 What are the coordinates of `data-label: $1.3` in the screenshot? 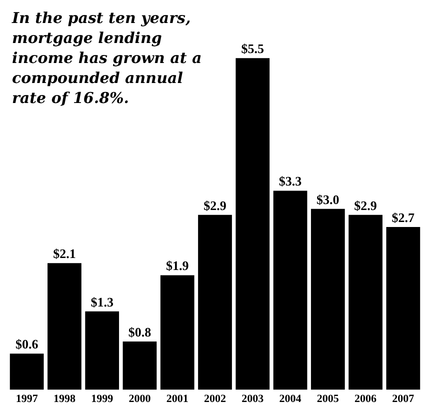 It's located at (102, 302).